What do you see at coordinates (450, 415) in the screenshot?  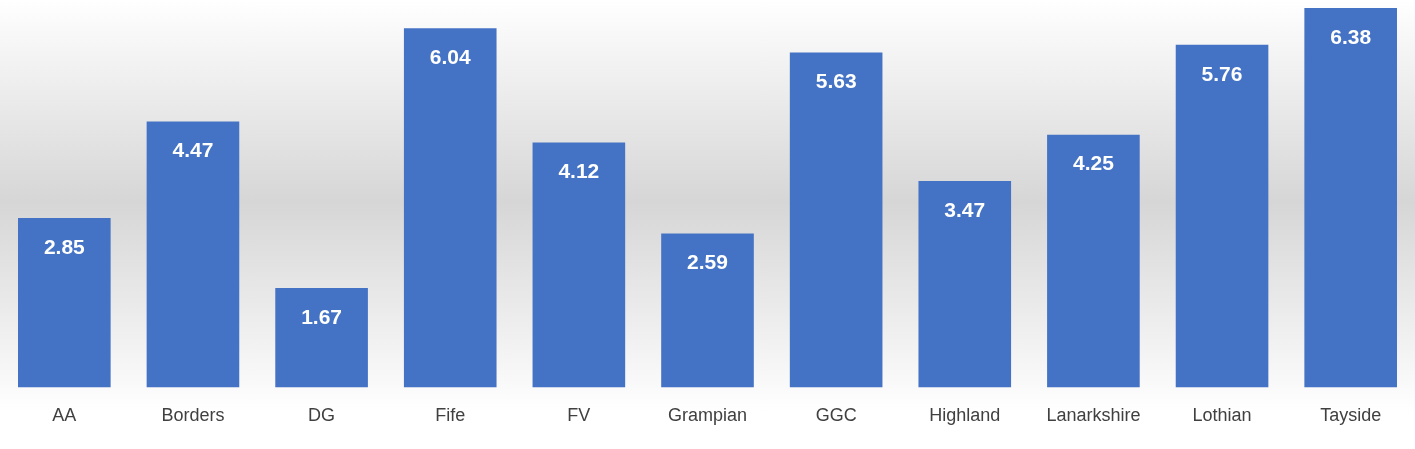 I see `x-tick-label: Fife` at bounding box center [450, 415].